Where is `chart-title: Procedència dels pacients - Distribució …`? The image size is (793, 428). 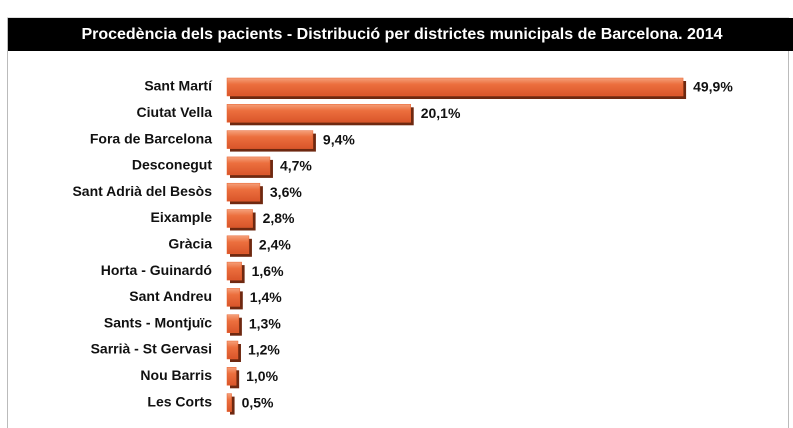 chart-title: Procedència dels pacients - Distribució … is located at coordinates (401, 34).